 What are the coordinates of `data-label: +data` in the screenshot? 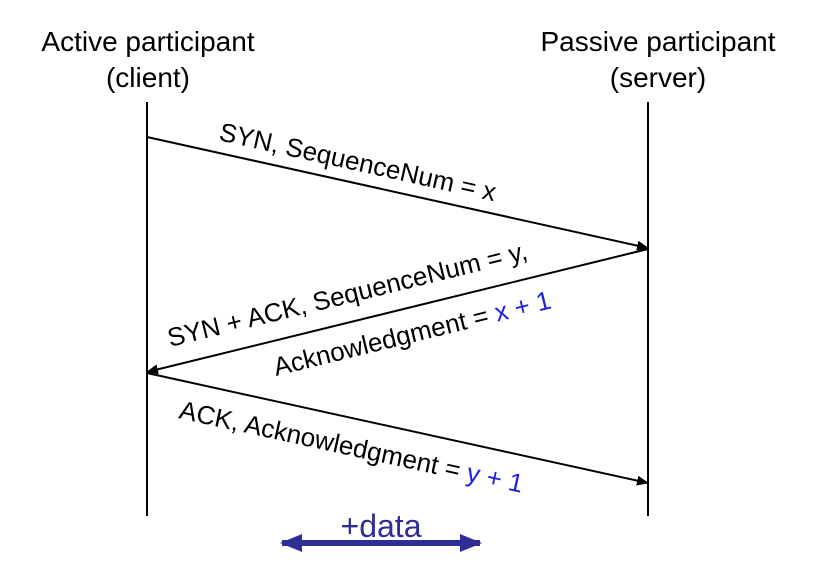 It's located at (381, 526).